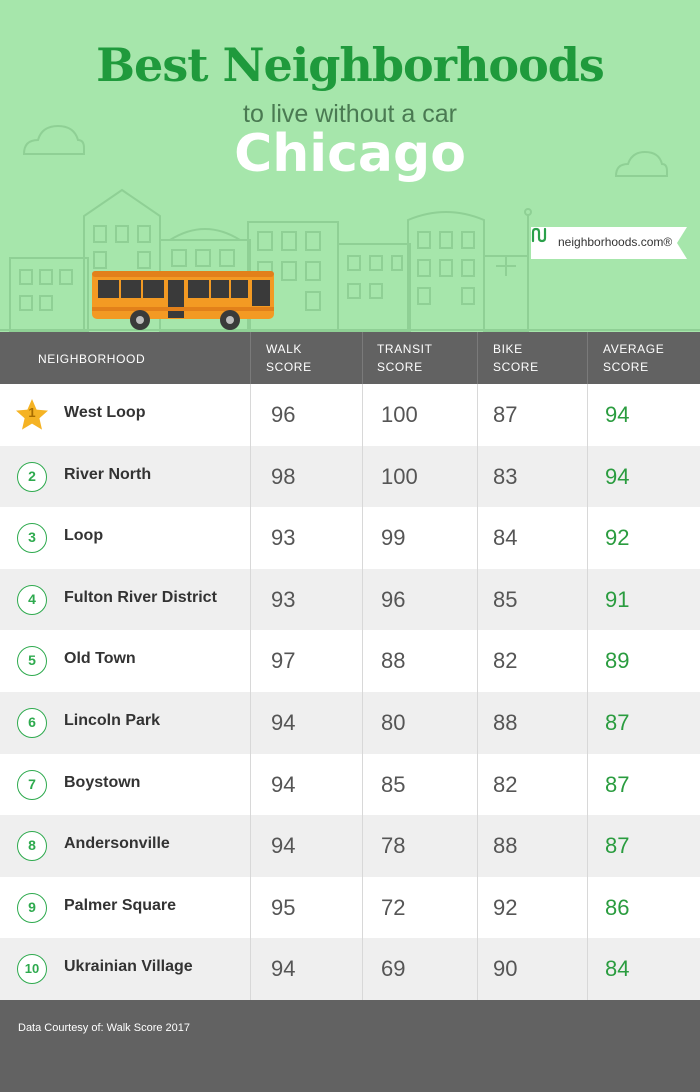  Describe the element at coordinates (350, 538) in the screenshot. I see `table-row: 3 Loop 93 99 84 92` at that location.